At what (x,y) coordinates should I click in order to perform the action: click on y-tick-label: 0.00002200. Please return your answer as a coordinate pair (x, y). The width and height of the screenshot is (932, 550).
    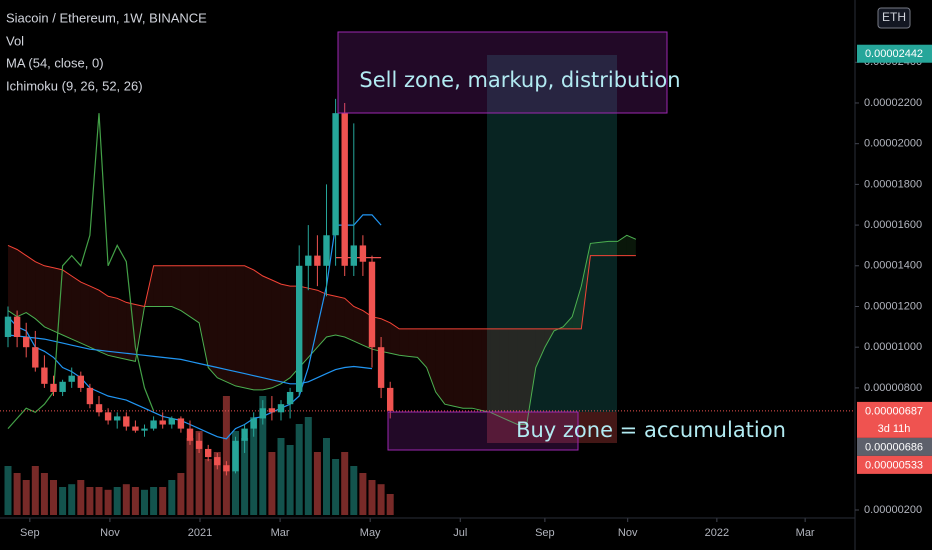
    Looking at the image, I should click on (893, 103).